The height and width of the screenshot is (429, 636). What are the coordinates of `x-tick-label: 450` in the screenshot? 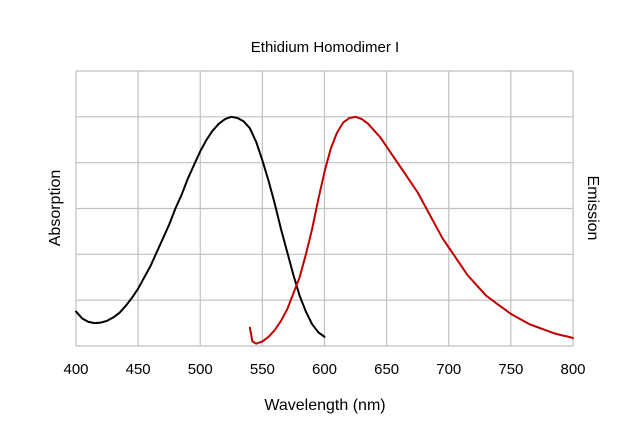 It's located at (138, 369).